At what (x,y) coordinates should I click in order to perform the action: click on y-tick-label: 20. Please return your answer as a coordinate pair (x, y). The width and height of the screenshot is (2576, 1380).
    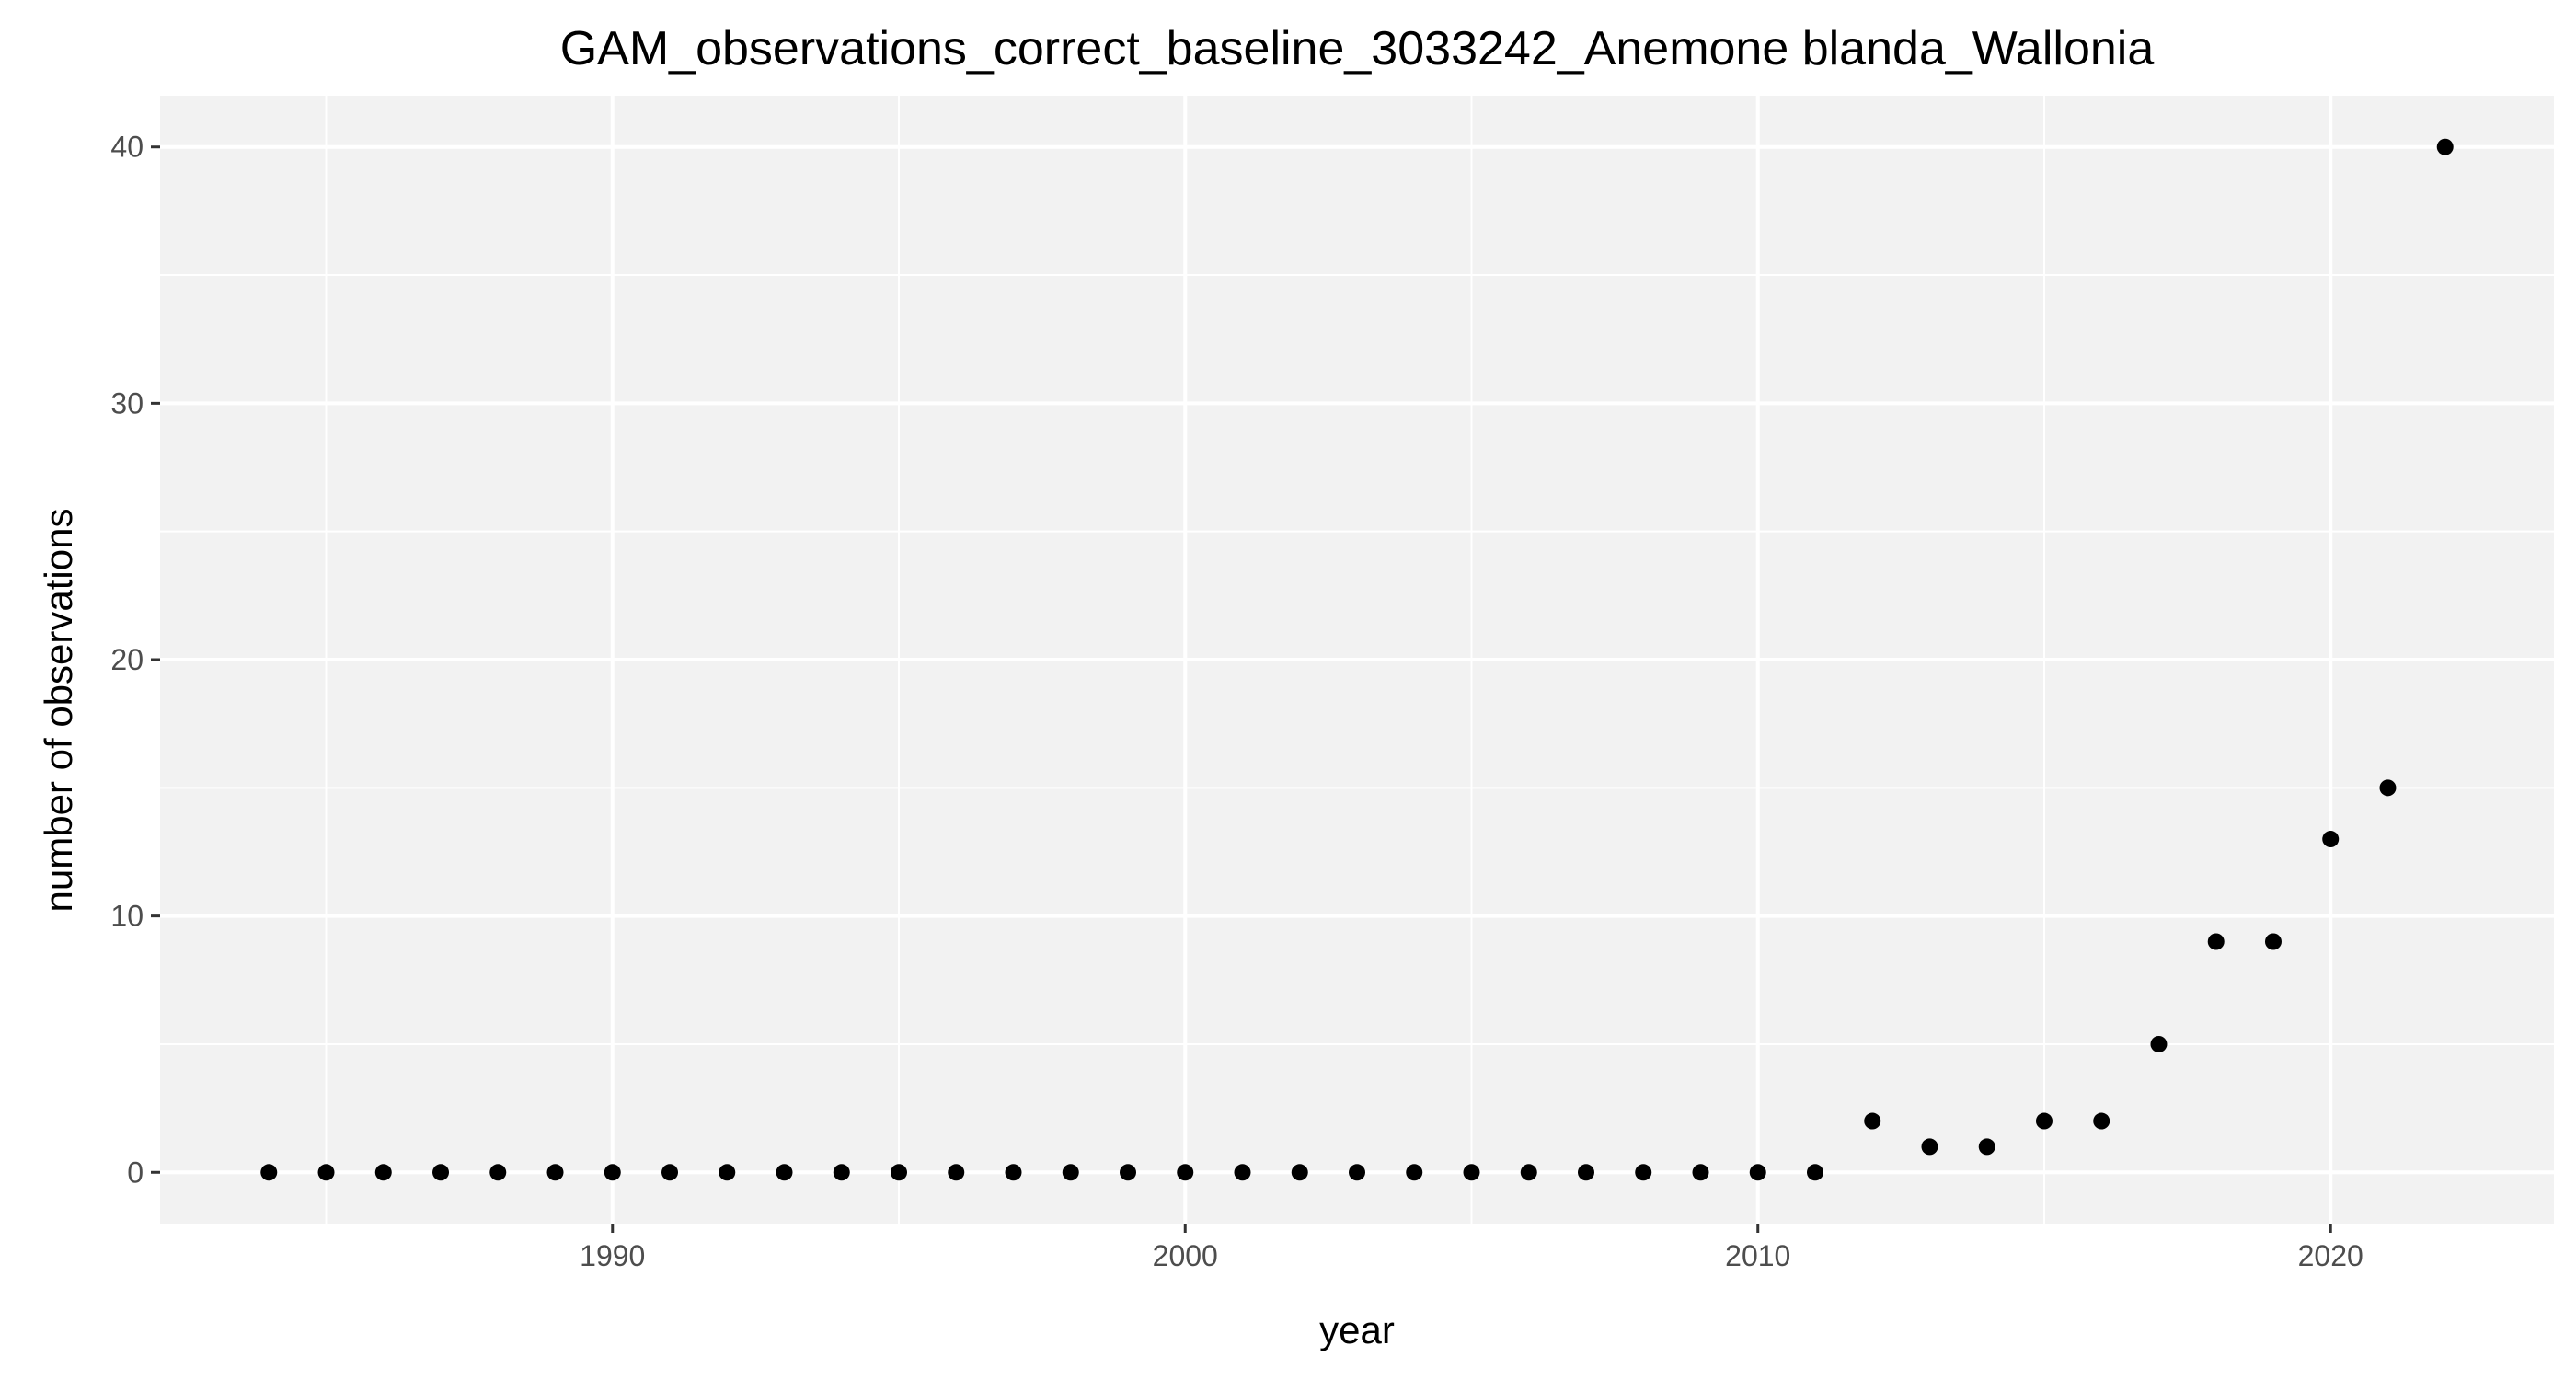
    Looking at the image, I should click on (127, 659).